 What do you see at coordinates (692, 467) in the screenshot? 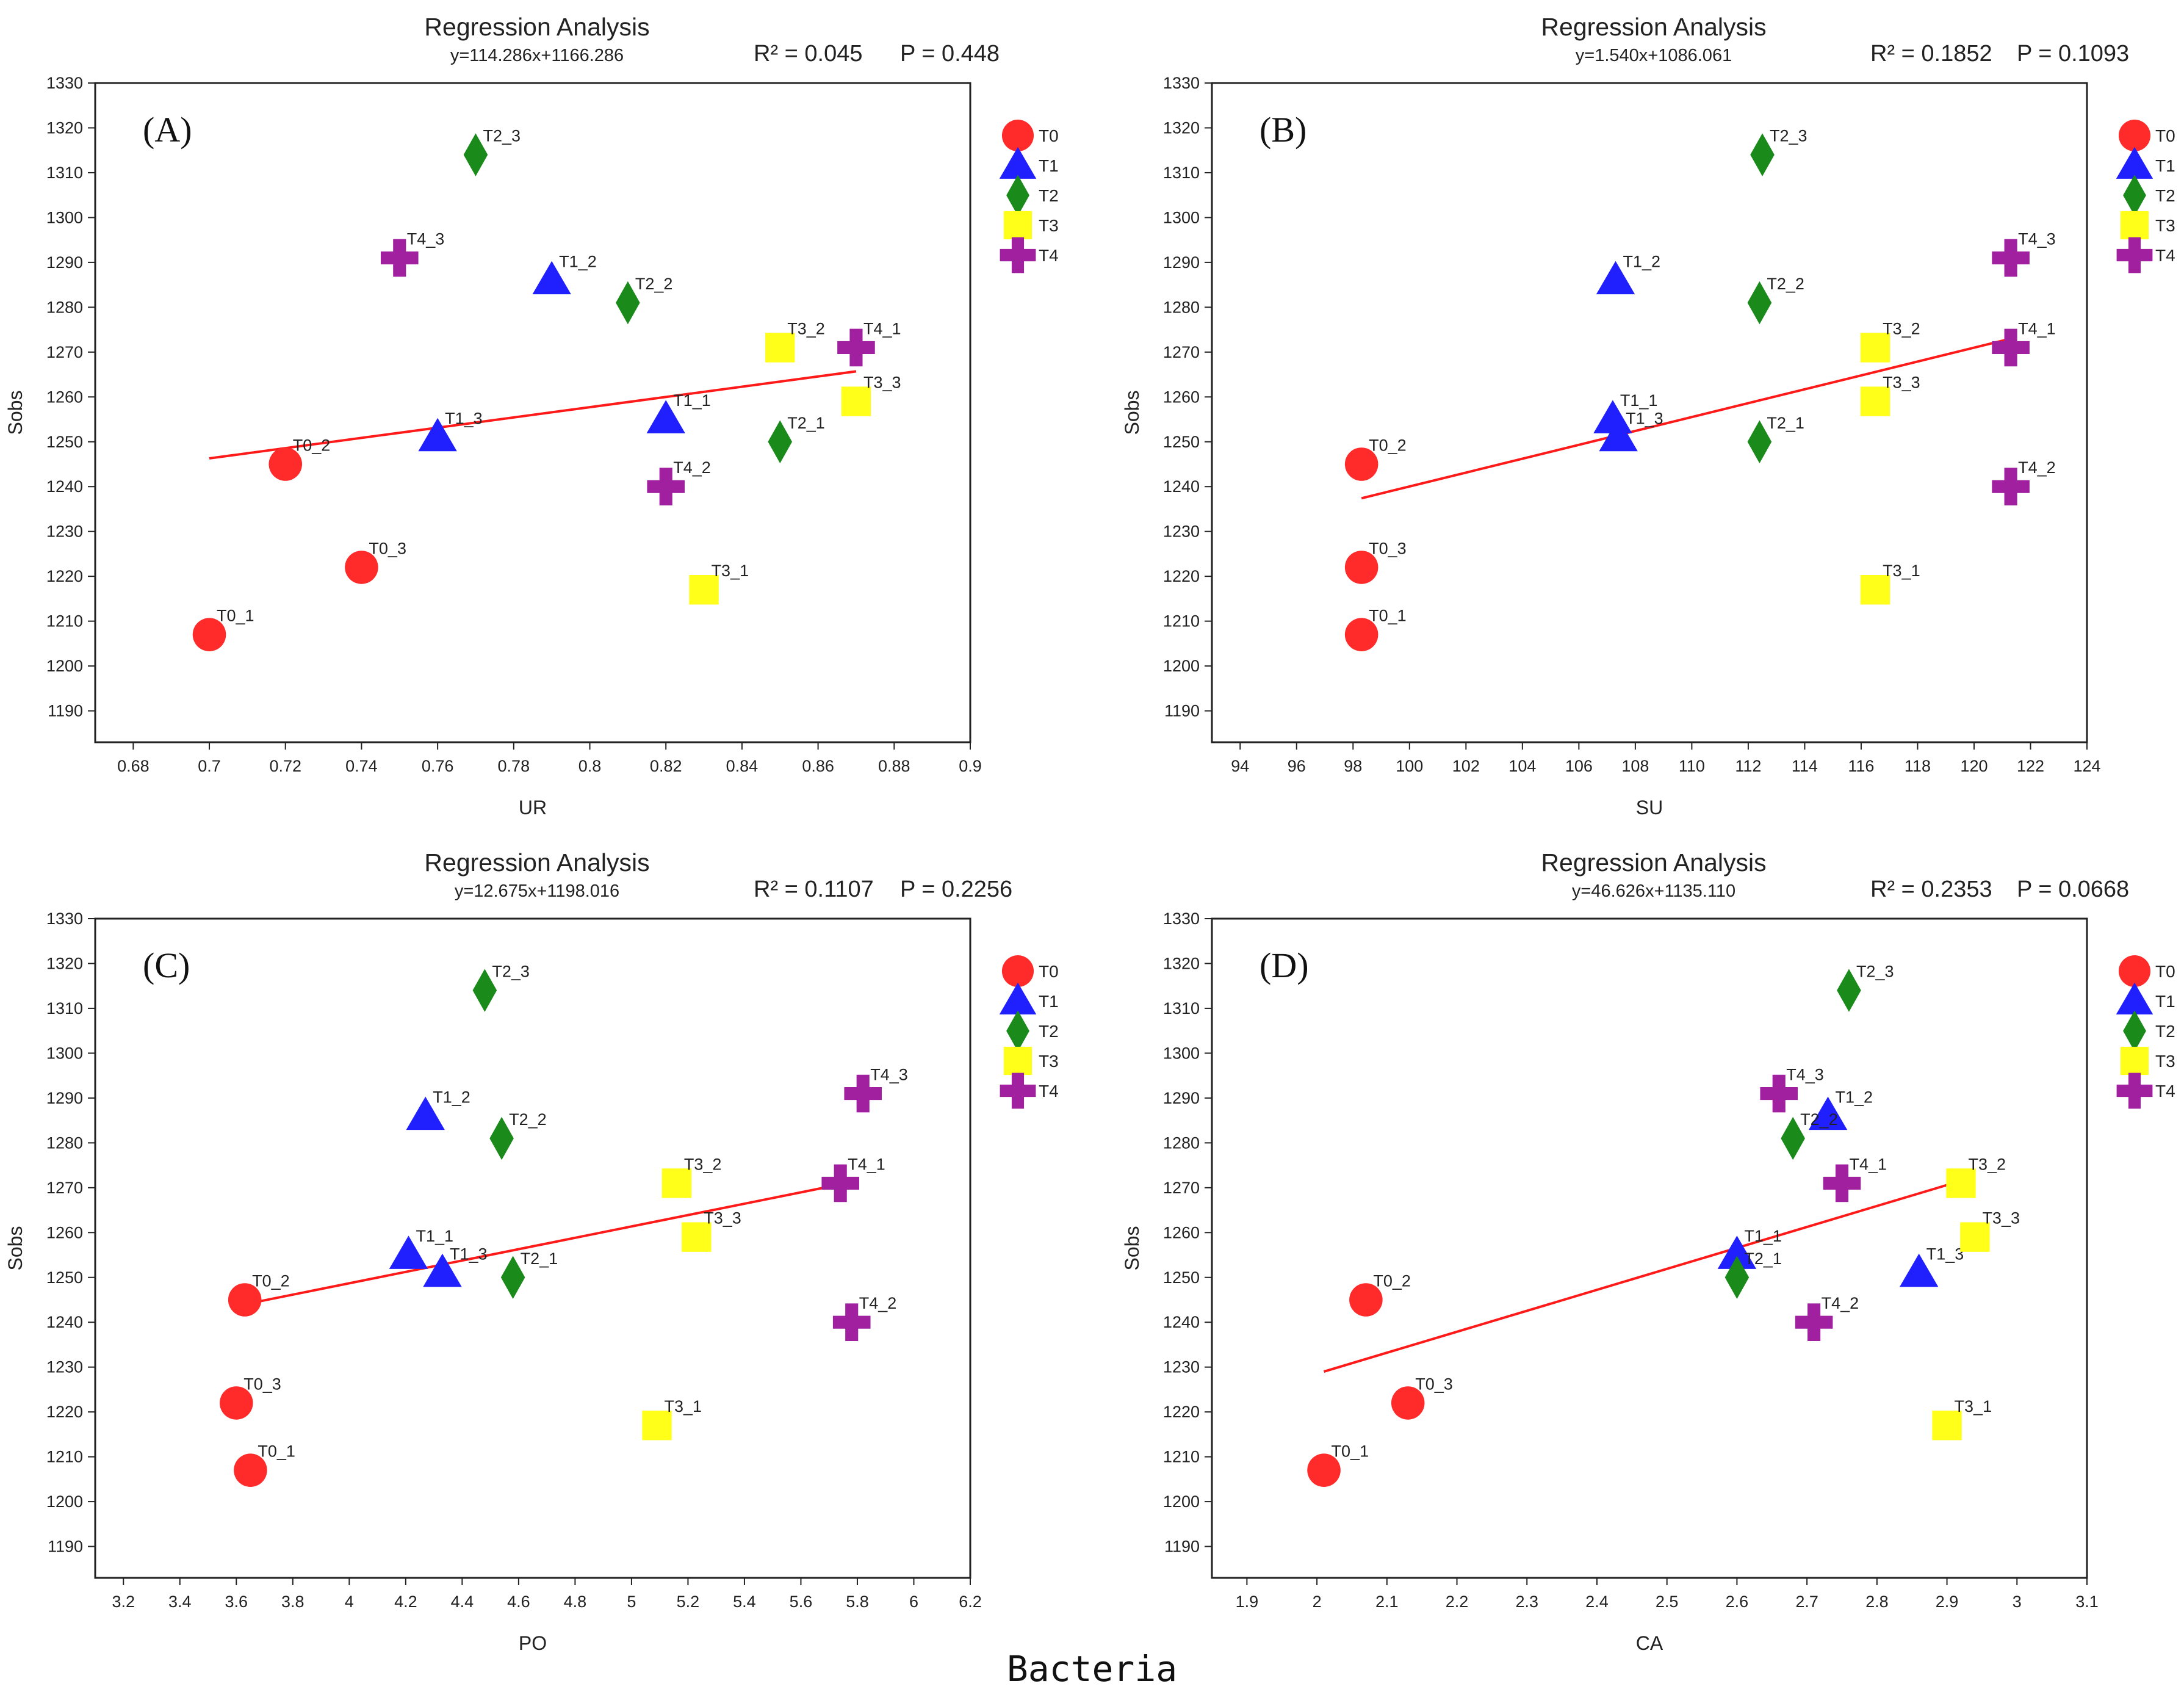
I see `point-label: T4_2` at bounding box center [692, 467].